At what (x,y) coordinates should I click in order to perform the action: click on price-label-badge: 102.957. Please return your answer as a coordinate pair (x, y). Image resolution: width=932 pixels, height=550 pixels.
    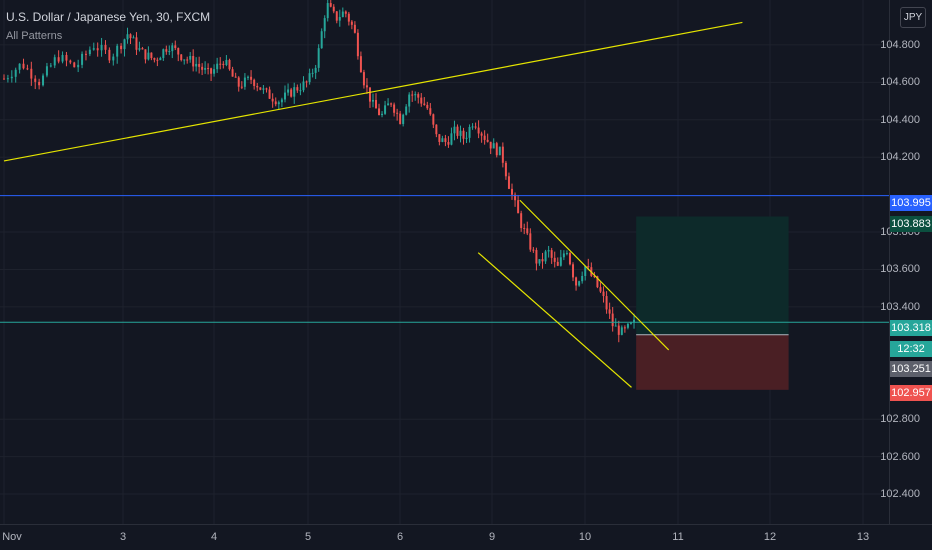
    Looking at the image, I should click on (911, 393).